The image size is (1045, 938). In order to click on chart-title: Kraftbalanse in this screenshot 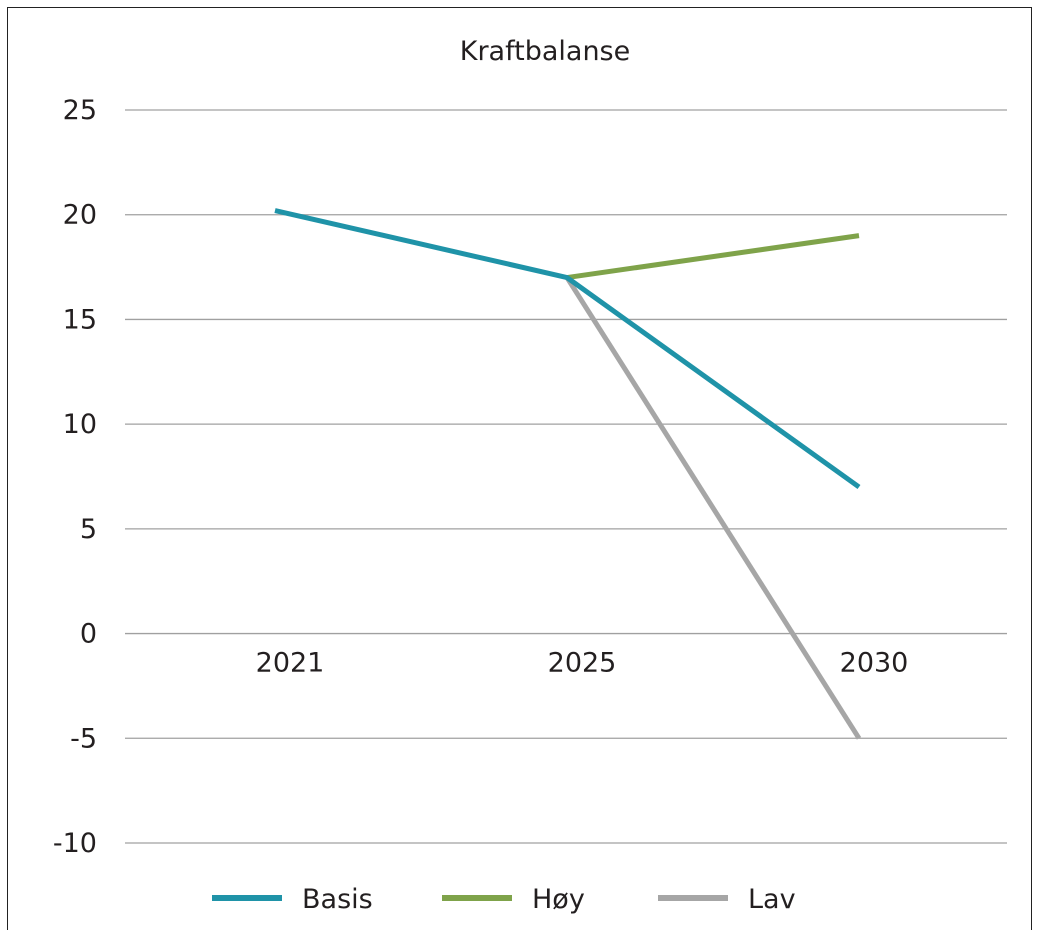, I will do `click(545, 51)`.